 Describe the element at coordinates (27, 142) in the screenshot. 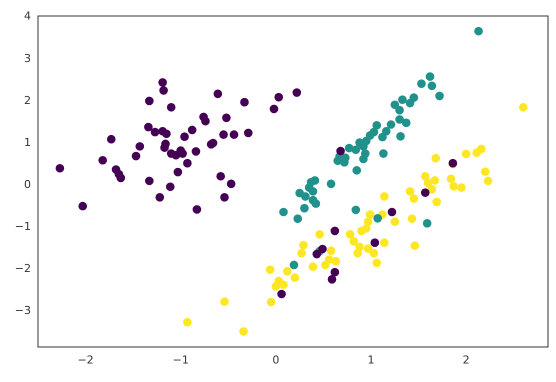

I see `y-tick-label: 1` at that location.